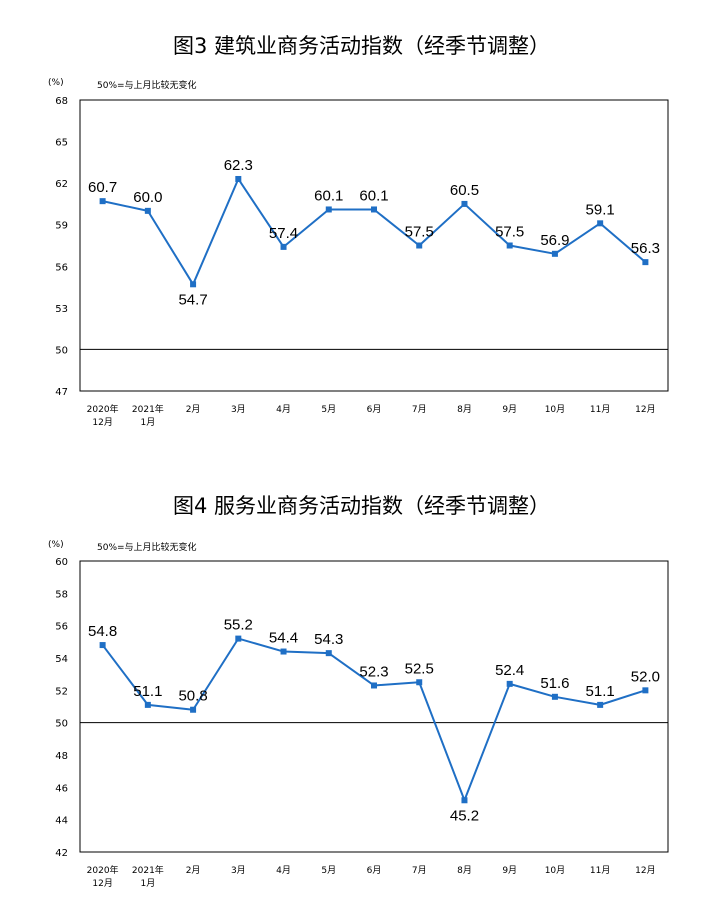 The height and width of the screenshot is (917, 723). Describe the element at coordinates (645, 676) in the screenshot. I see `data-label: 52.0` at that location.